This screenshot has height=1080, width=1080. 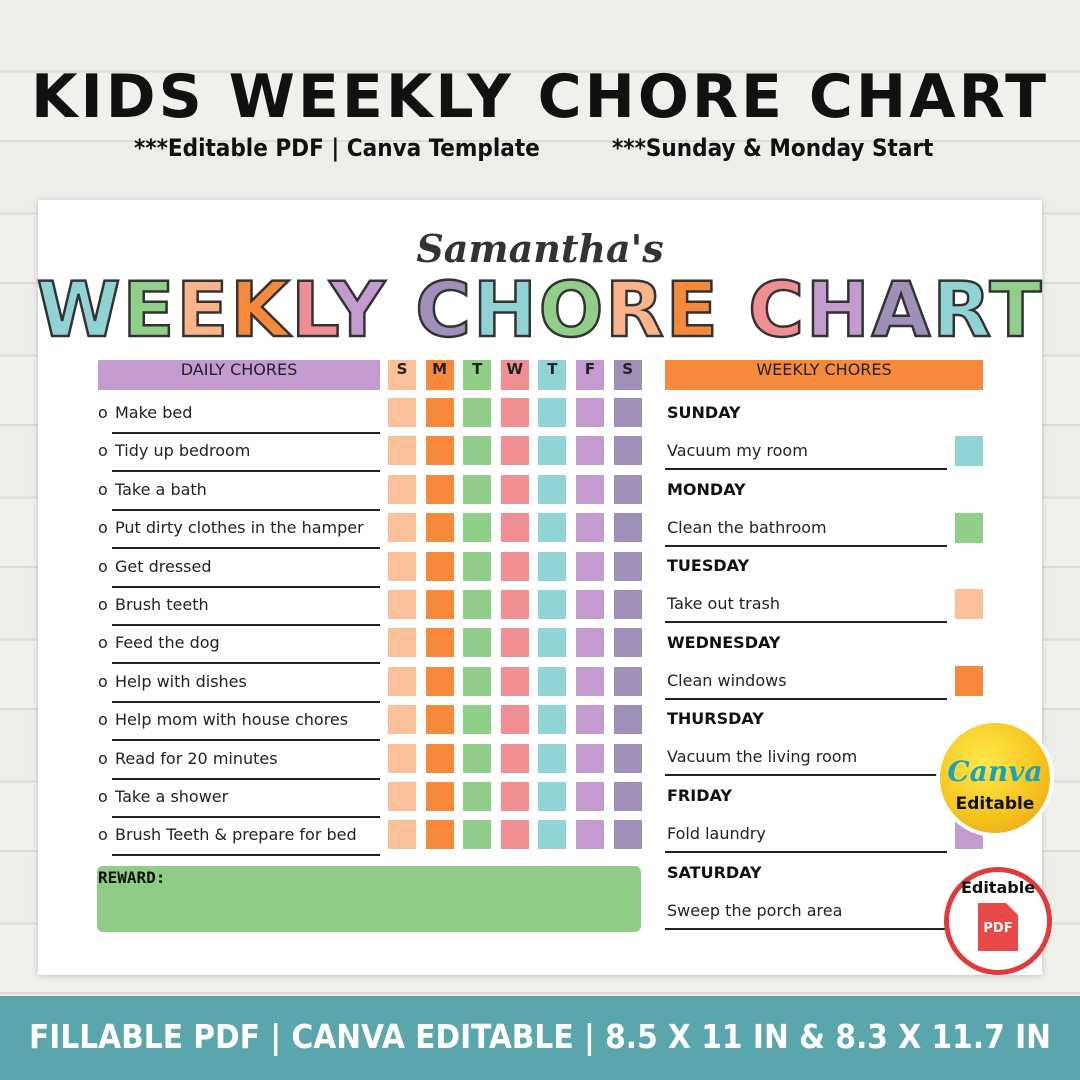 I want to click on day-header: W, so click(x=514, y=375).